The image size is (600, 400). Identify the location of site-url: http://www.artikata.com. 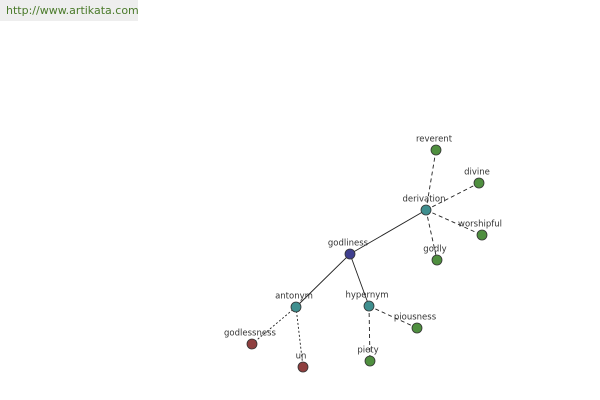
(72, 10).